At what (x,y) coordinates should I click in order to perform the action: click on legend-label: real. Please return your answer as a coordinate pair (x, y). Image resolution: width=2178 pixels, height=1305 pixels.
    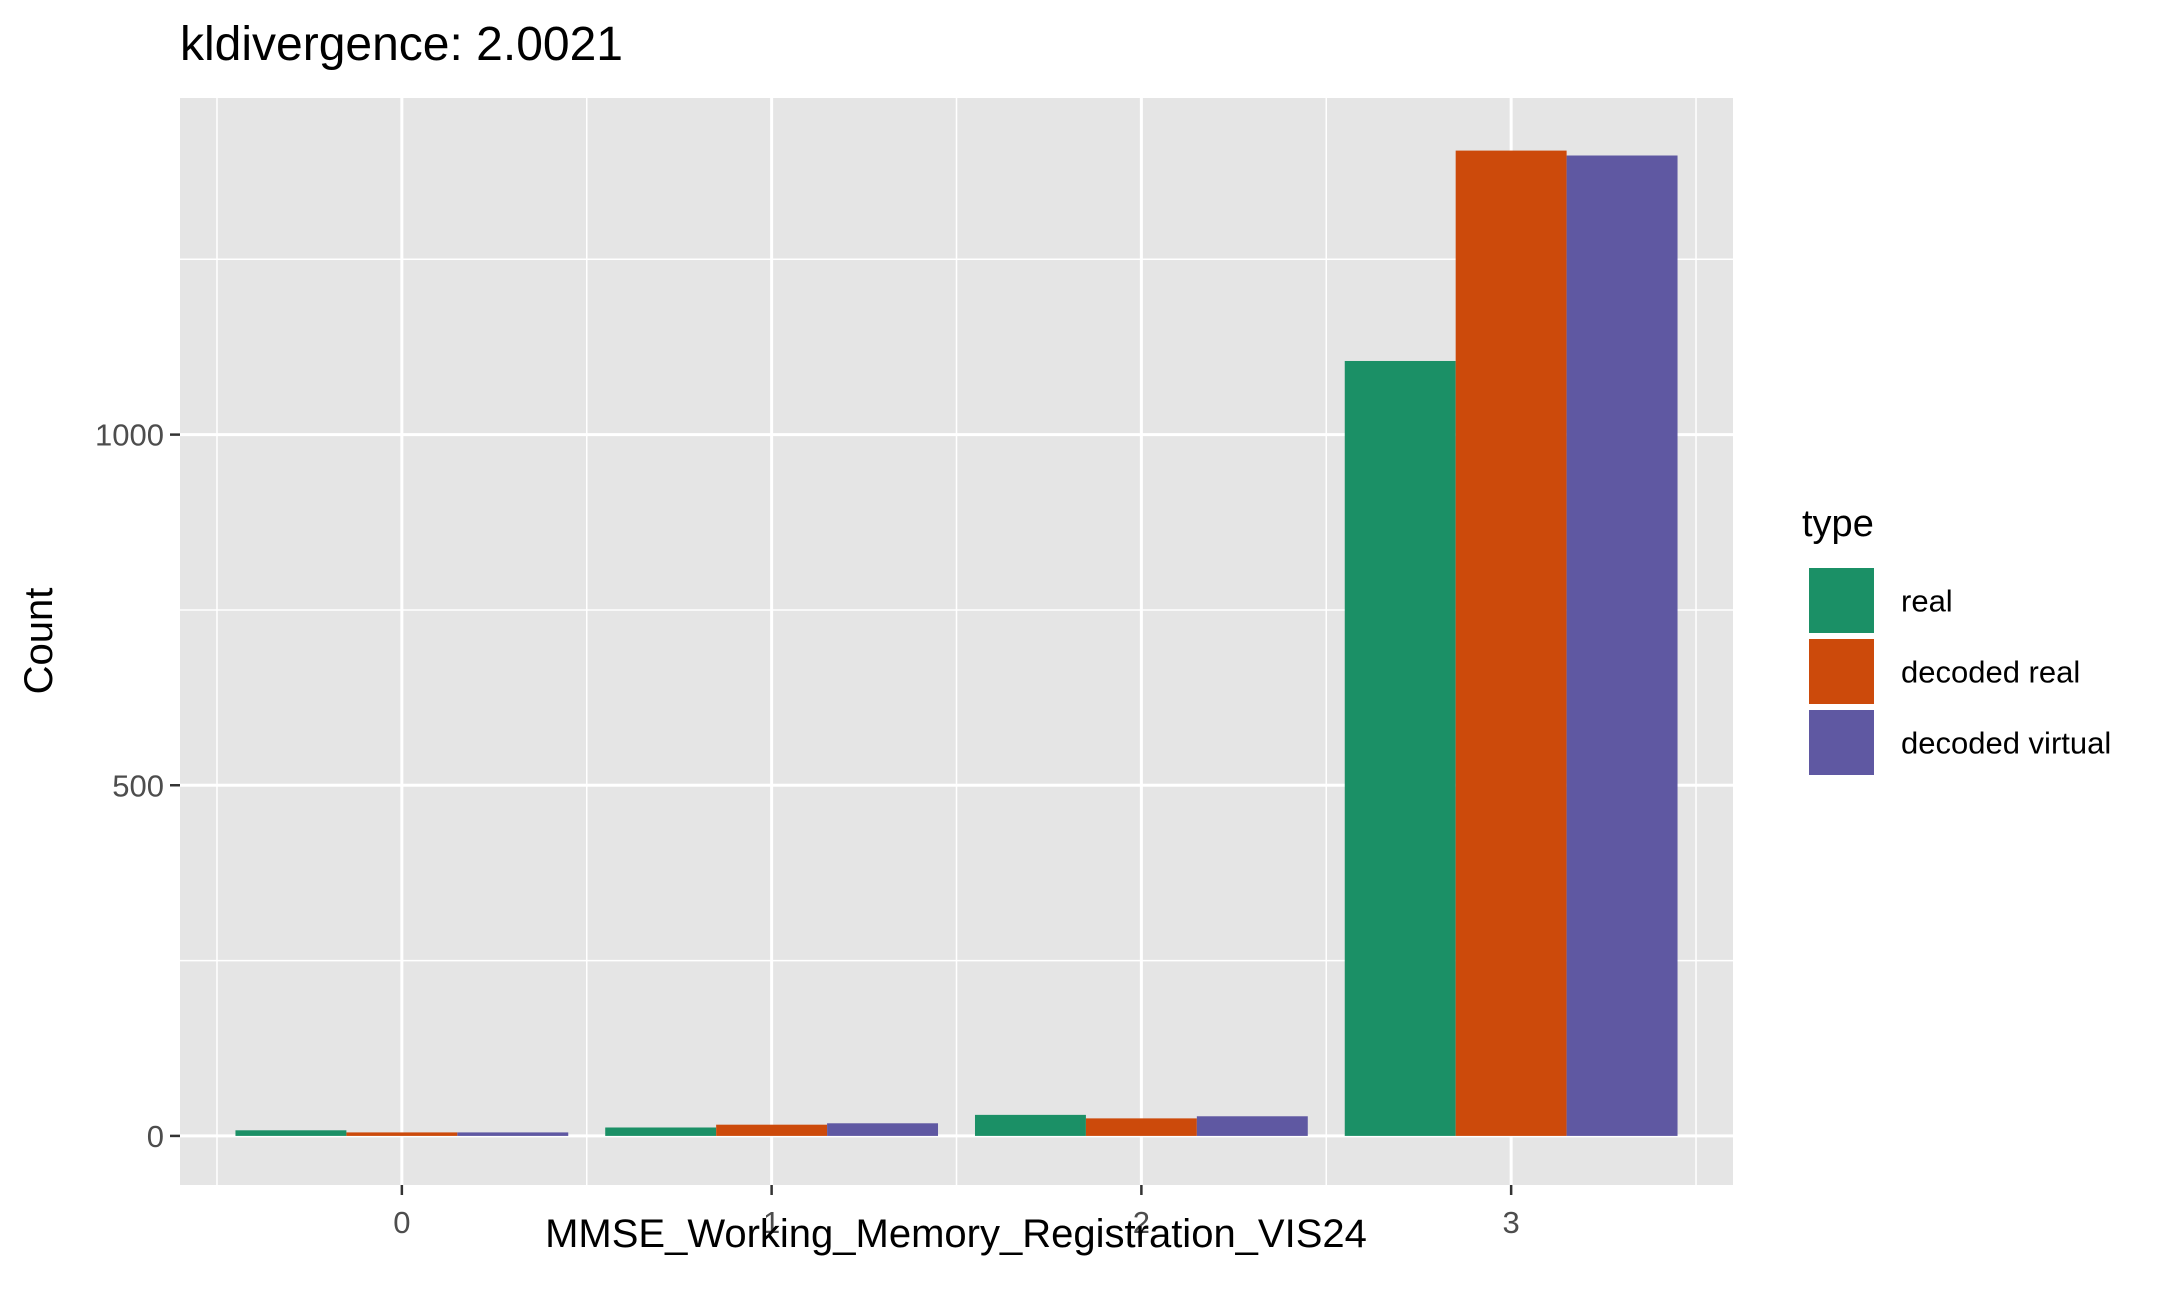
    Looking at the image, I should click on (1927, 601).